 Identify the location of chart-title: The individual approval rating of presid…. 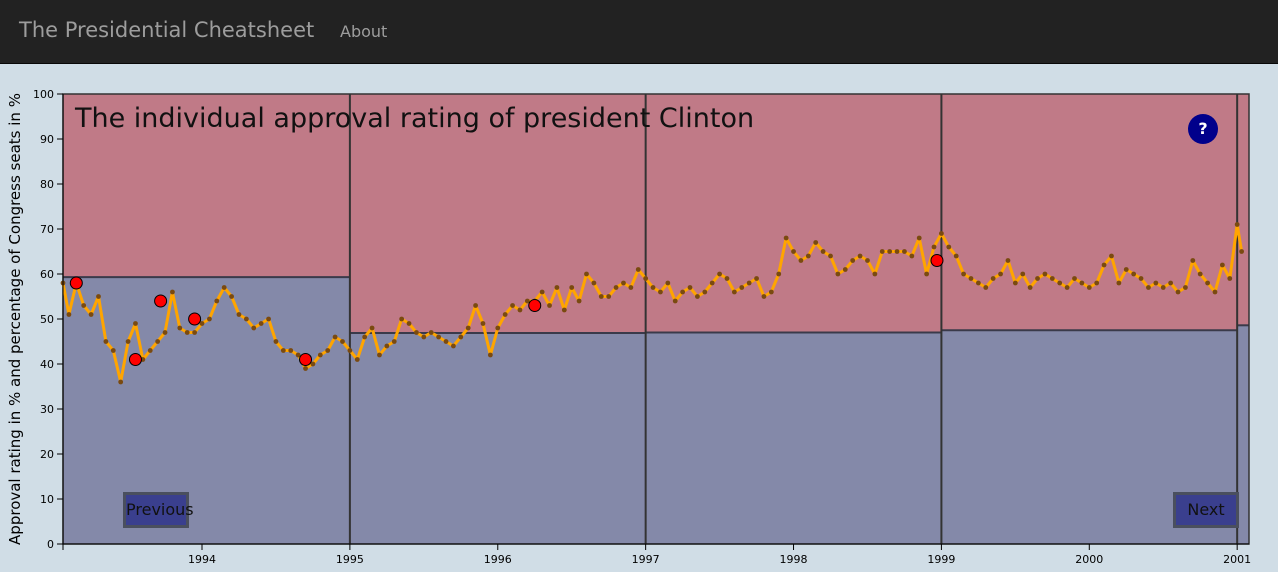
(415, 118).